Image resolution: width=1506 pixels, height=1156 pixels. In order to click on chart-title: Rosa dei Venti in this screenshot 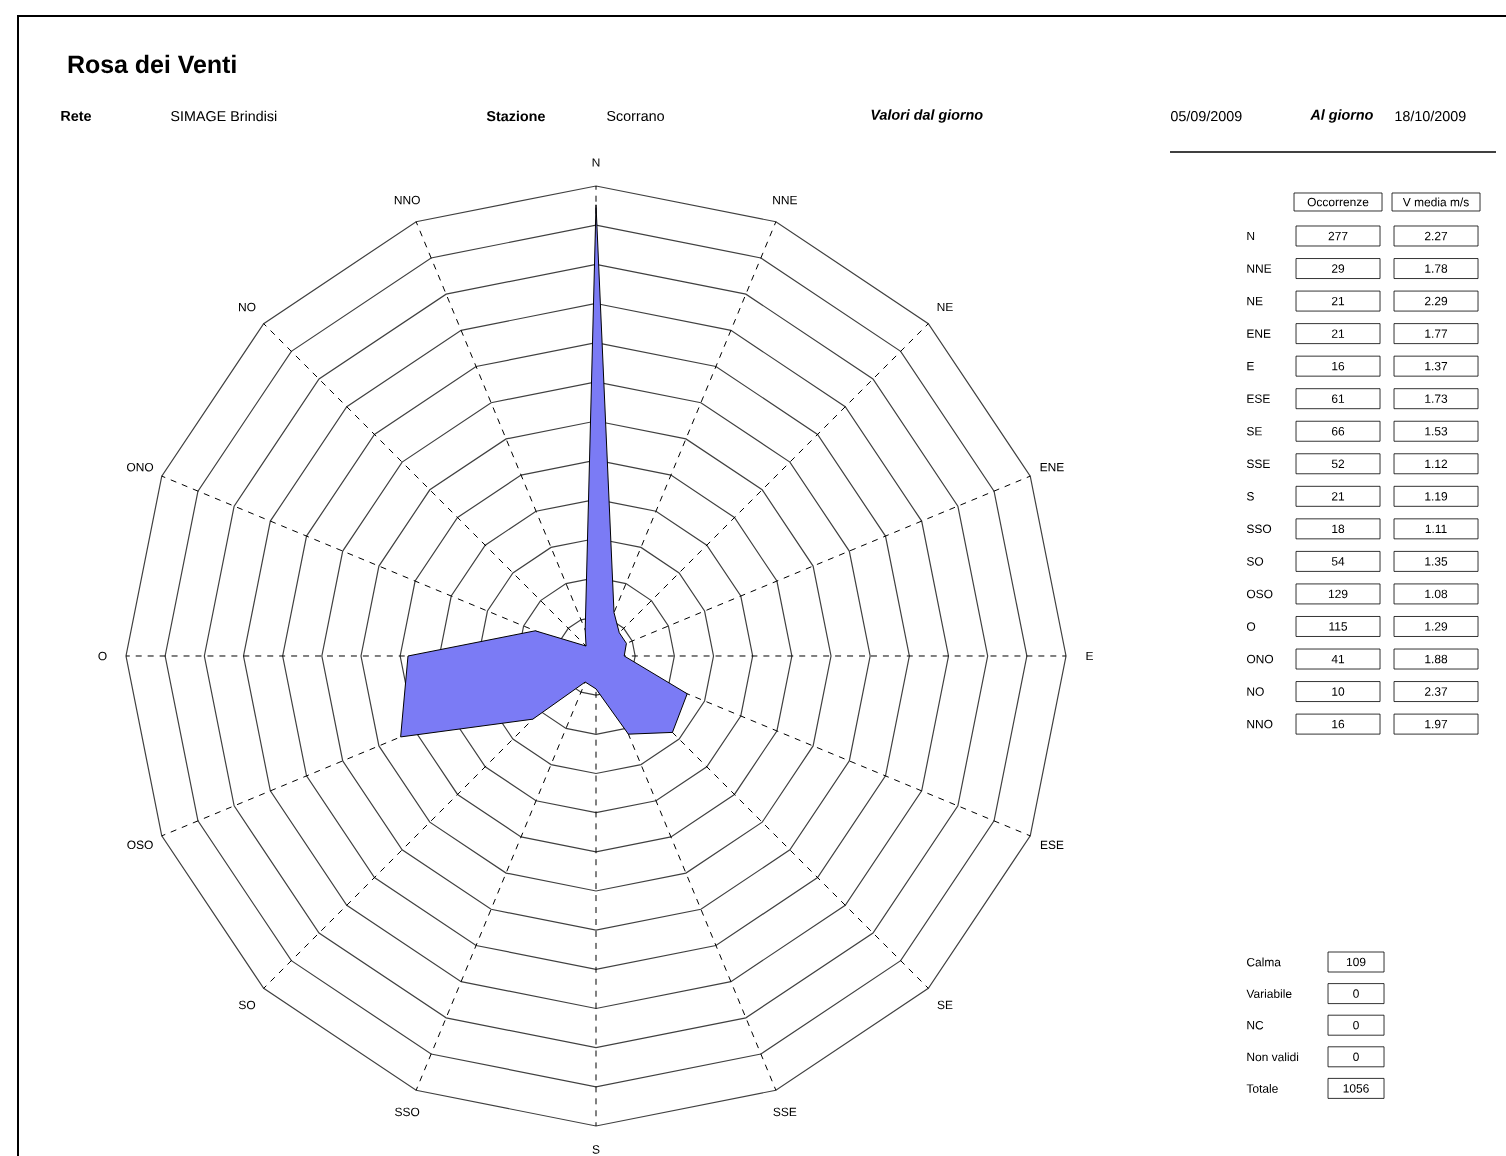, I will do `click(152, 64)`.